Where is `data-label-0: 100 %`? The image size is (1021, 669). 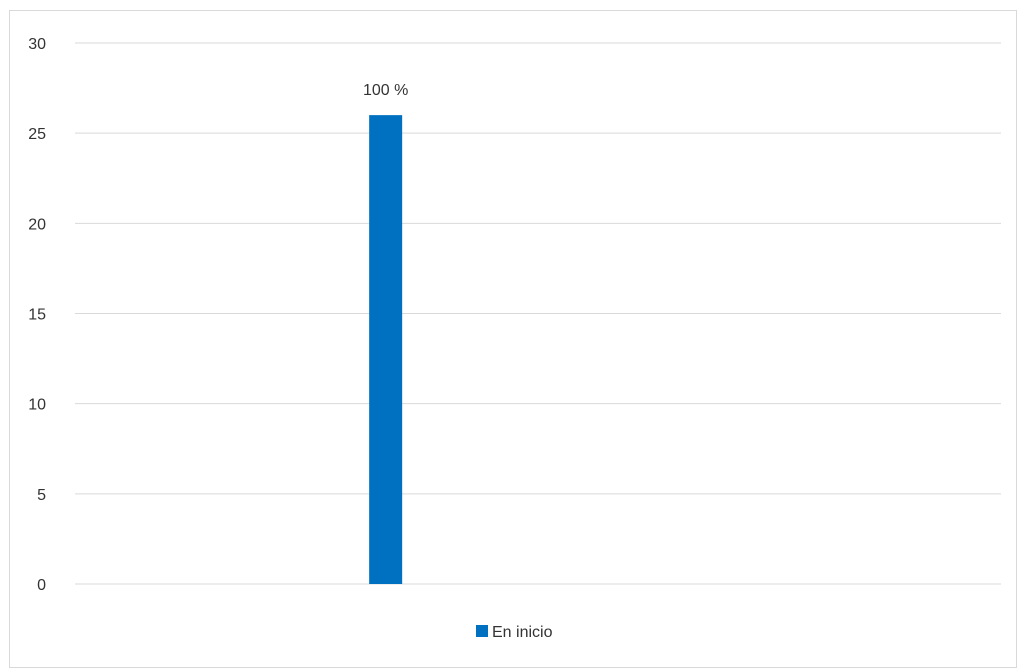
data-label-0: 100 % is located at coordinates (385, 90).